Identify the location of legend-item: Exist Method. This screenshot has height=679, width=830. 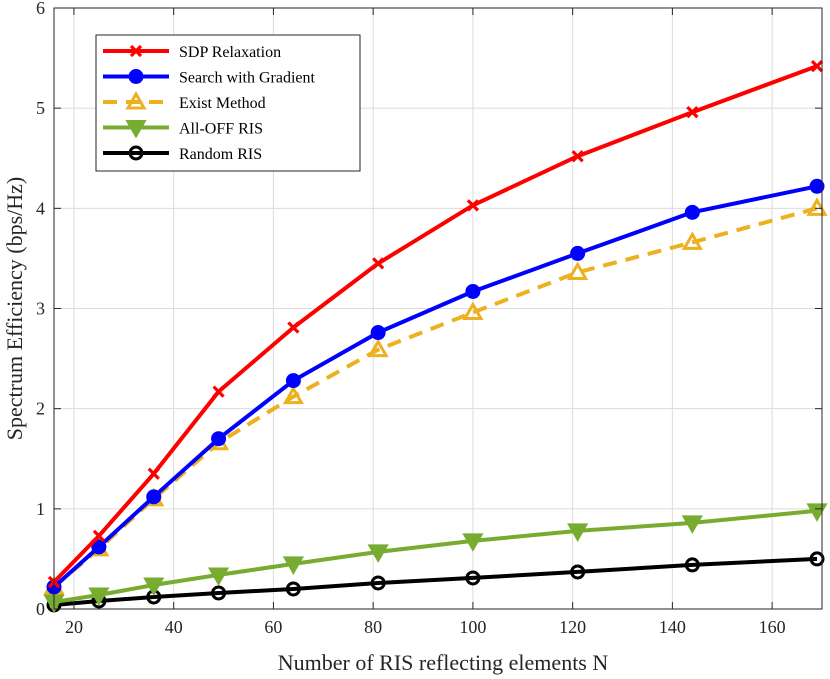
(184, 101).